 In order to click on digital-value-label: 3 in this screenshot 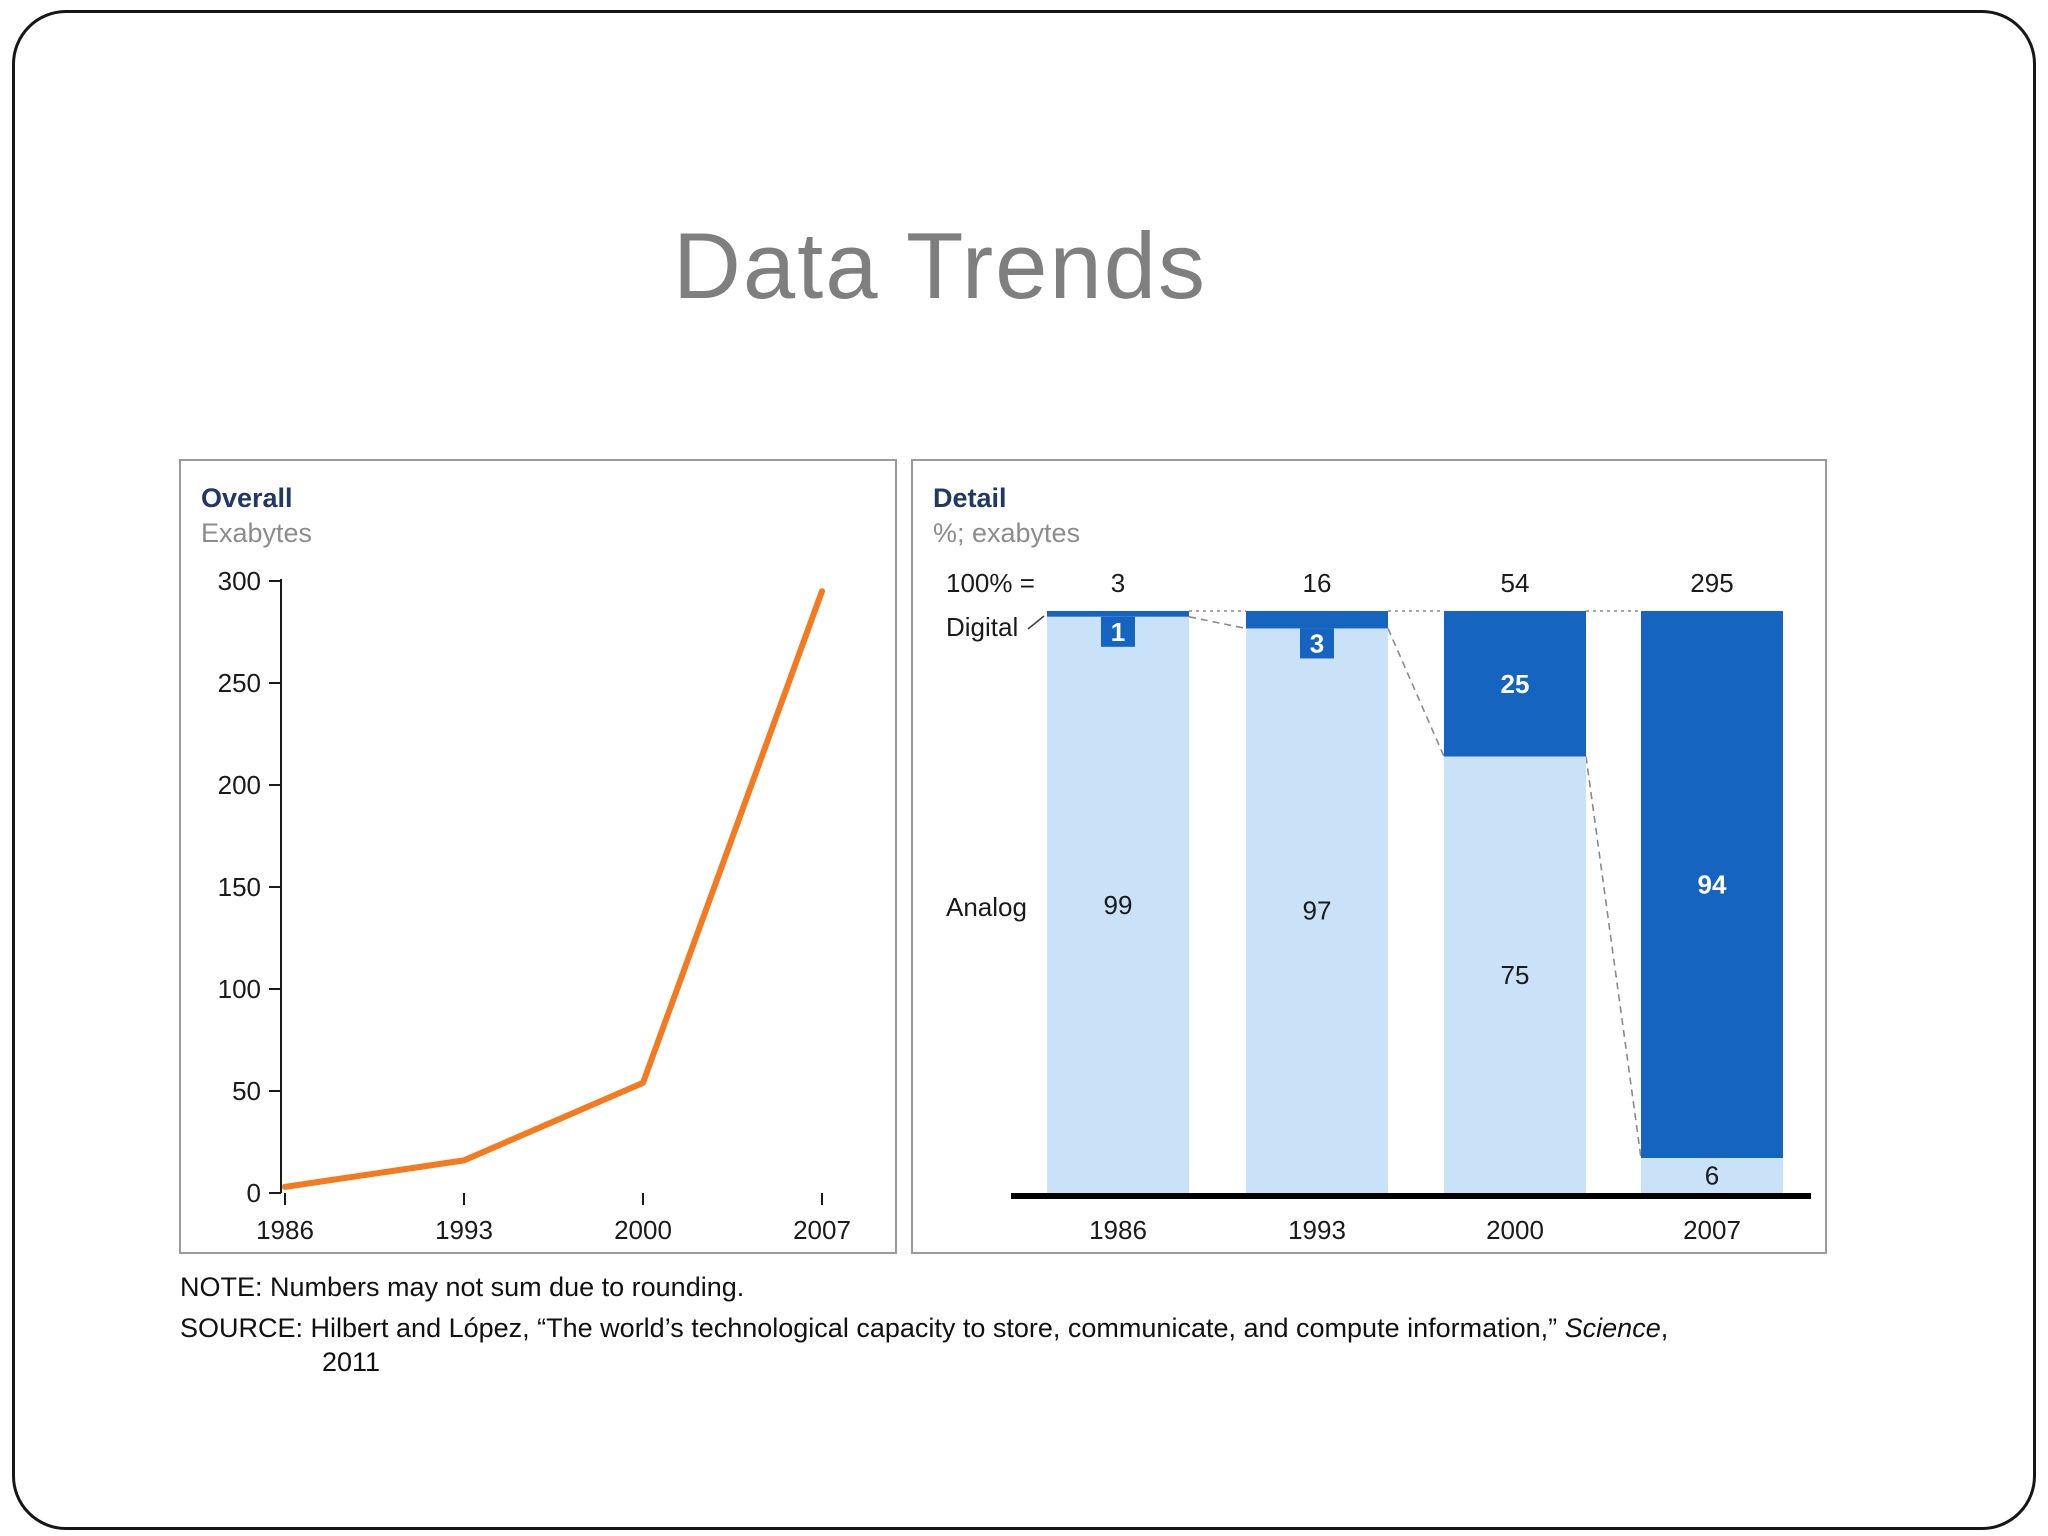, I will do `click(1317, 643)`.